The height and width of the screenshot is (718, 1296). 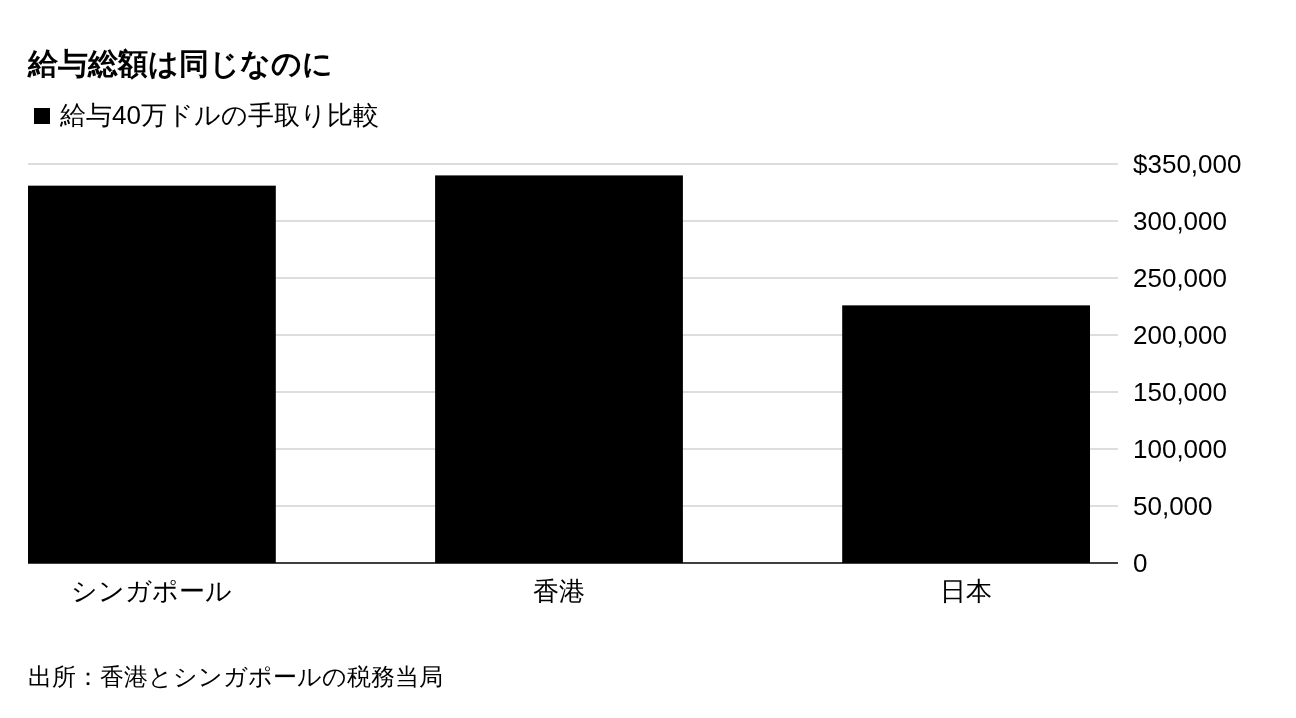 What do you see at coordinates (152, 591) in the screenshot?
I see `x-tick-label: シンガポール` at bounding box center [152, 591].